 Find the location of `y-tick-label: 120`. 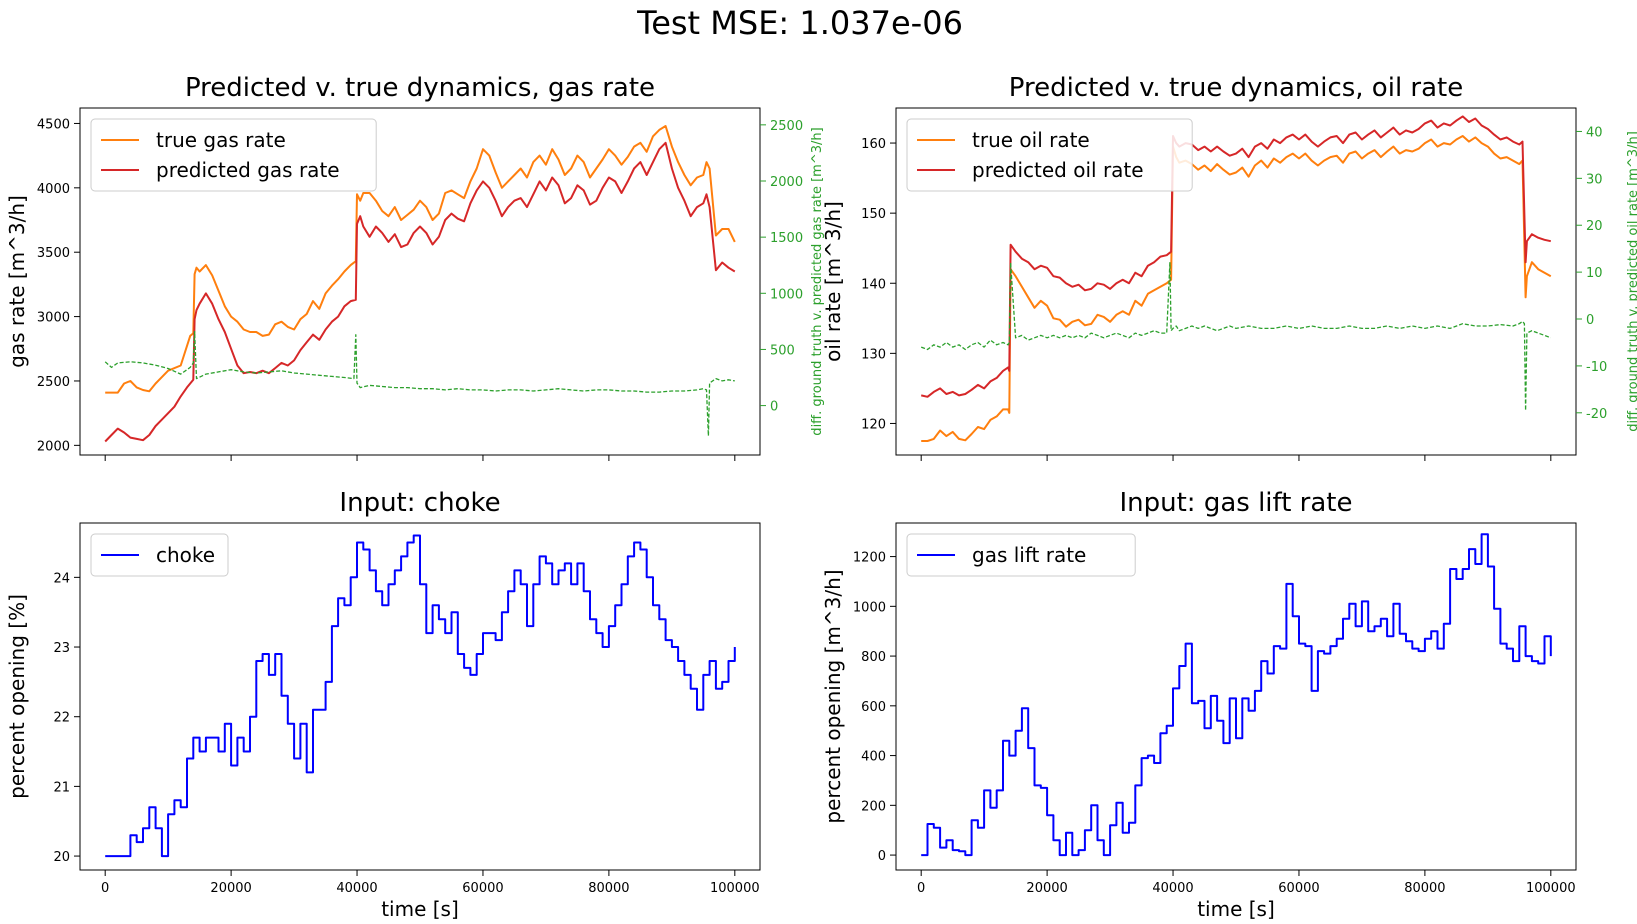

y-tick-label: 120 is located at coordinates (873, 424).